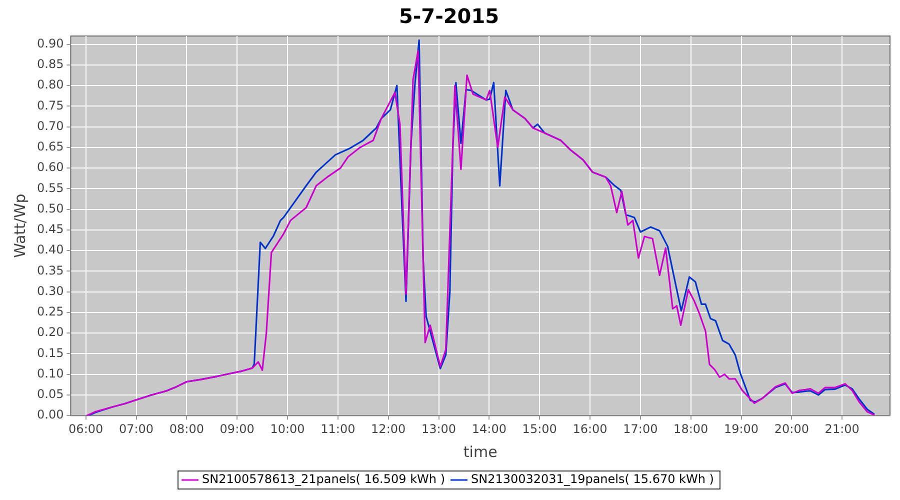 The height and width of the screenshot is (500, 900). I want to click on y-tick-label: 0.75, so click(50, 105).